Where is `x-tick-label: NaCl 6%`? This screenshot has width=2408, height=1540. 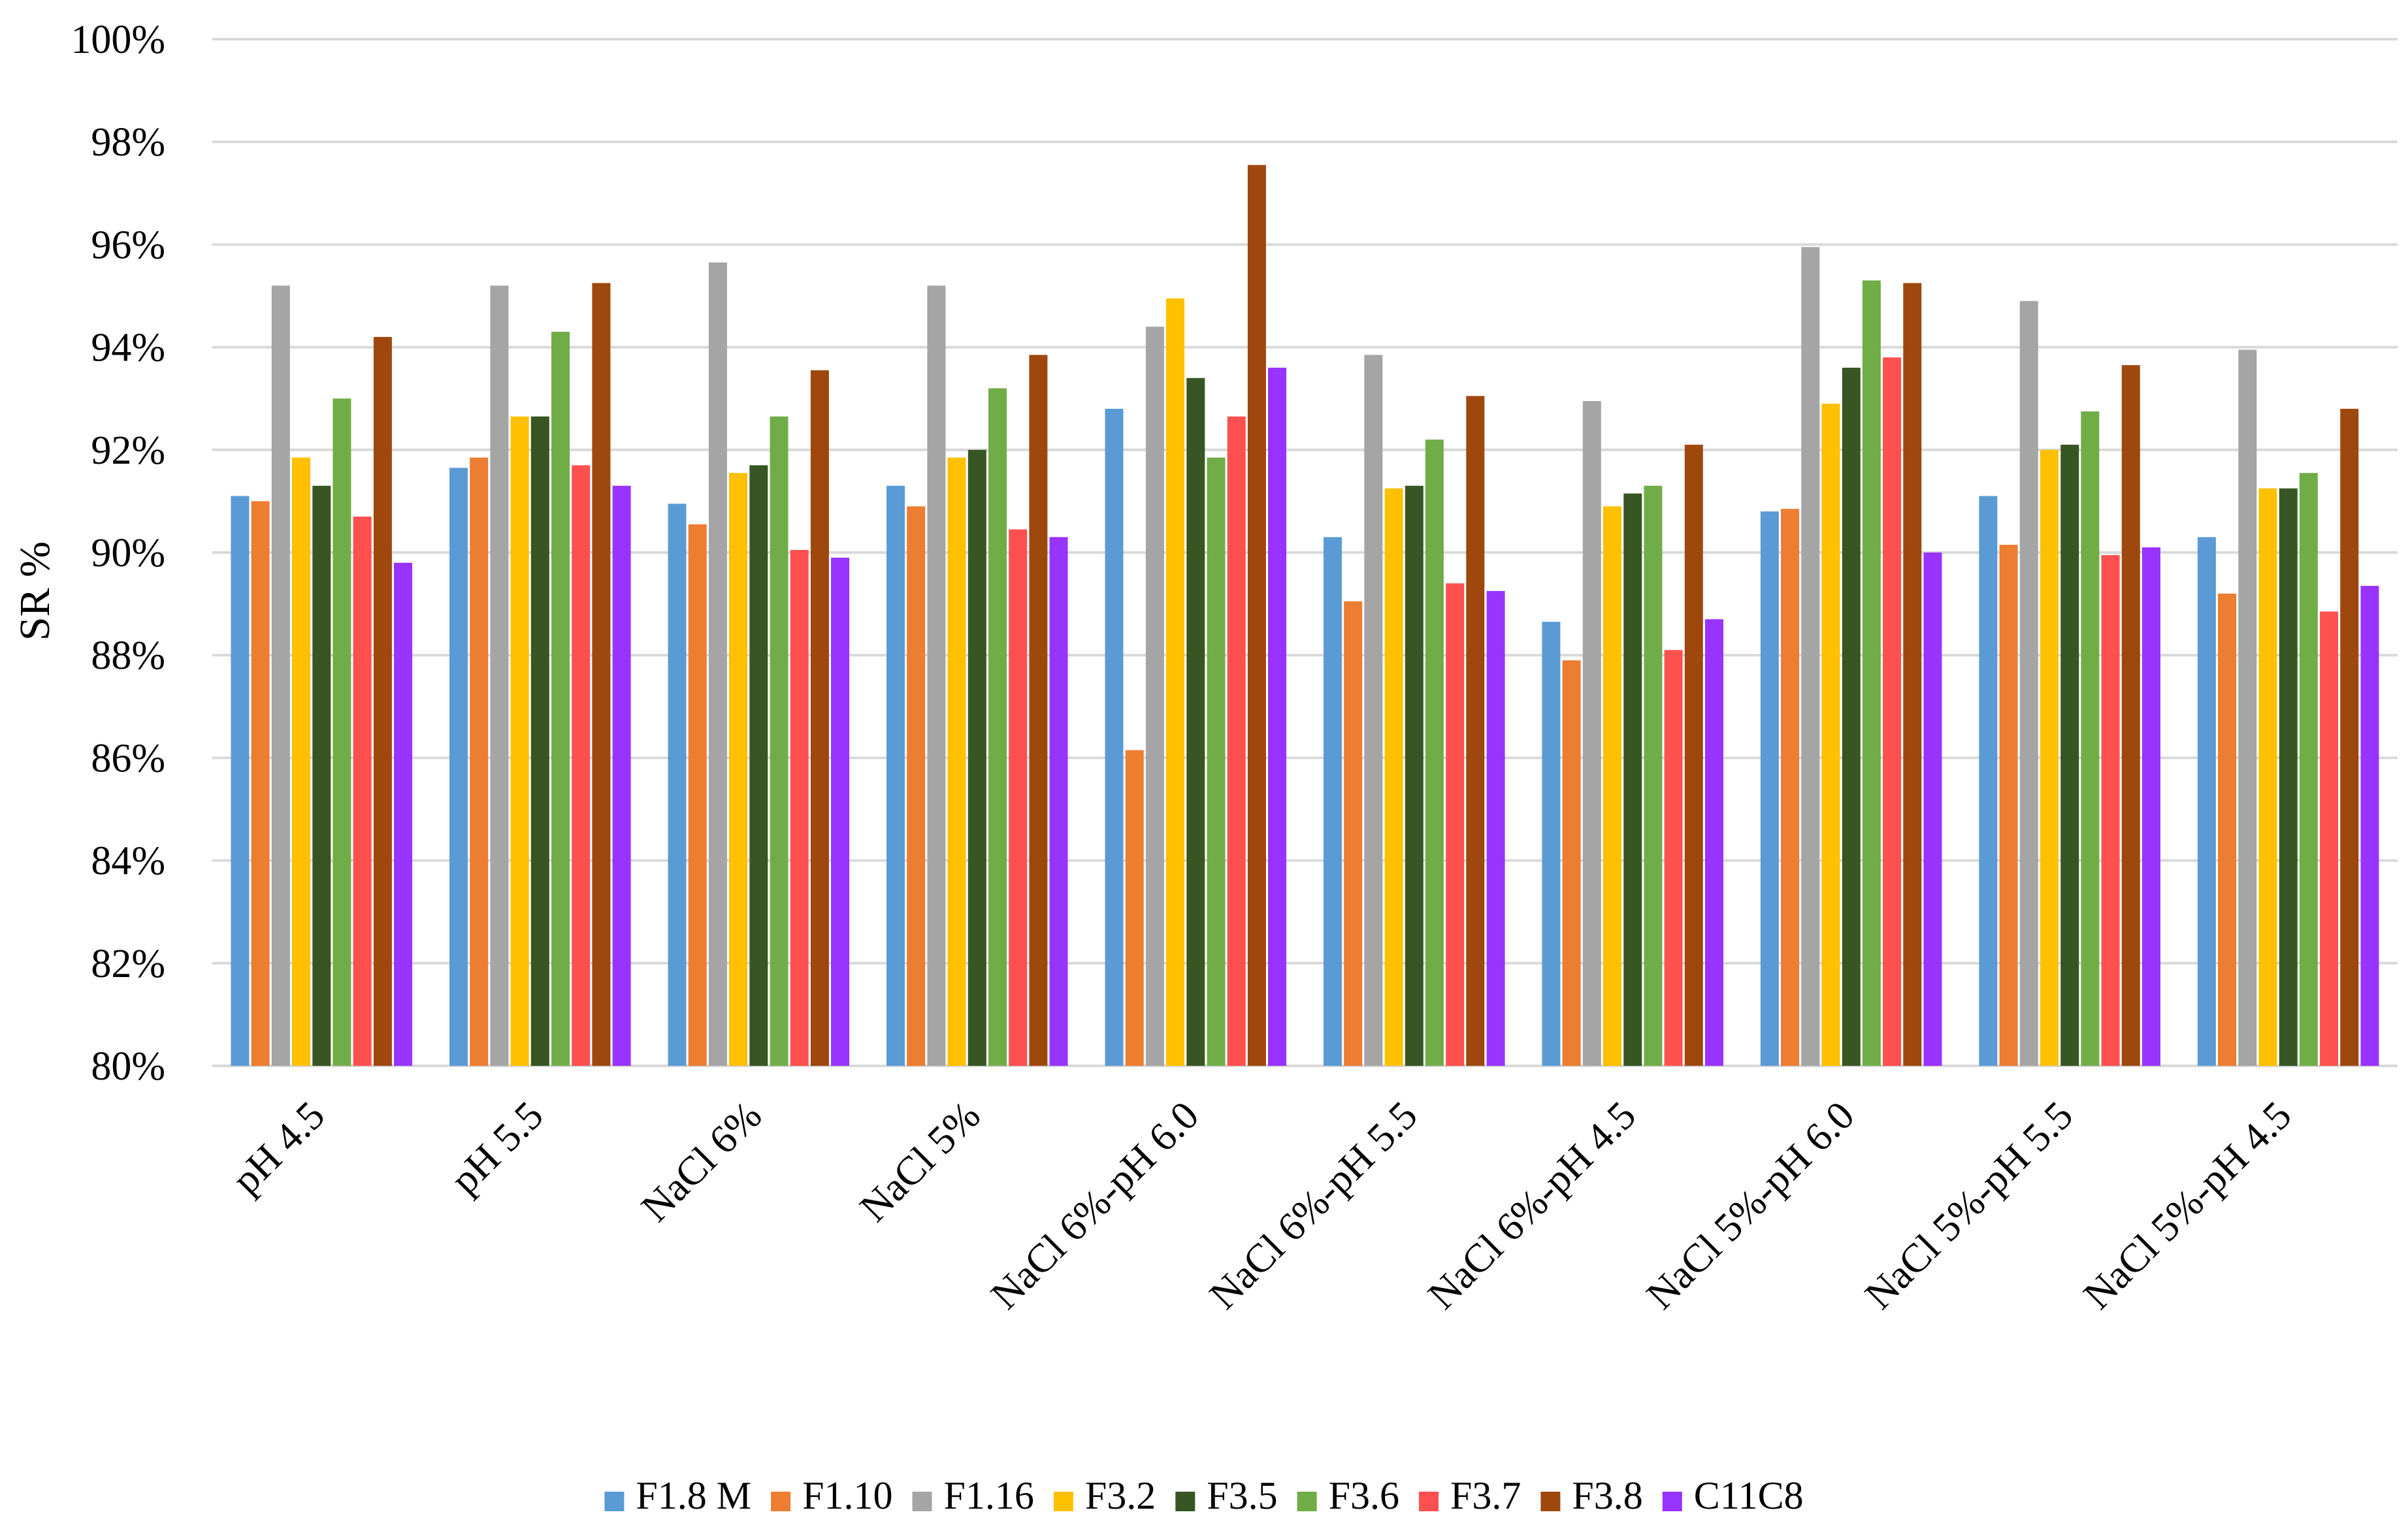
x-tick-label: NaCl 6% is located at coordinates (701, 1161).